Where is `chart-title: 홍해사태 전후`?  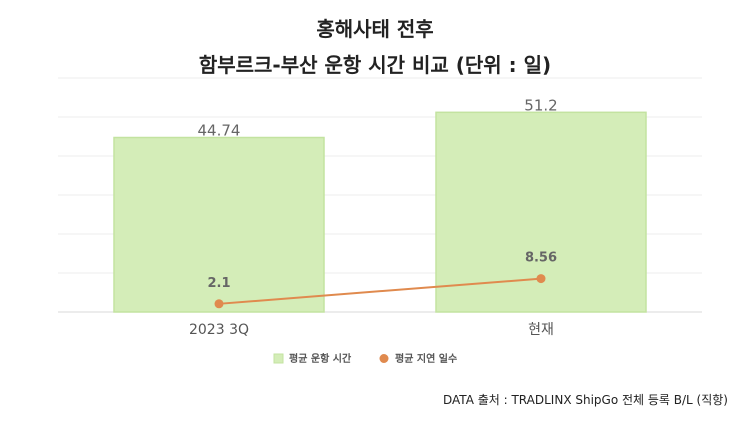
chart-title: 홍해사태 전후 is located at coordinates (374, 29).